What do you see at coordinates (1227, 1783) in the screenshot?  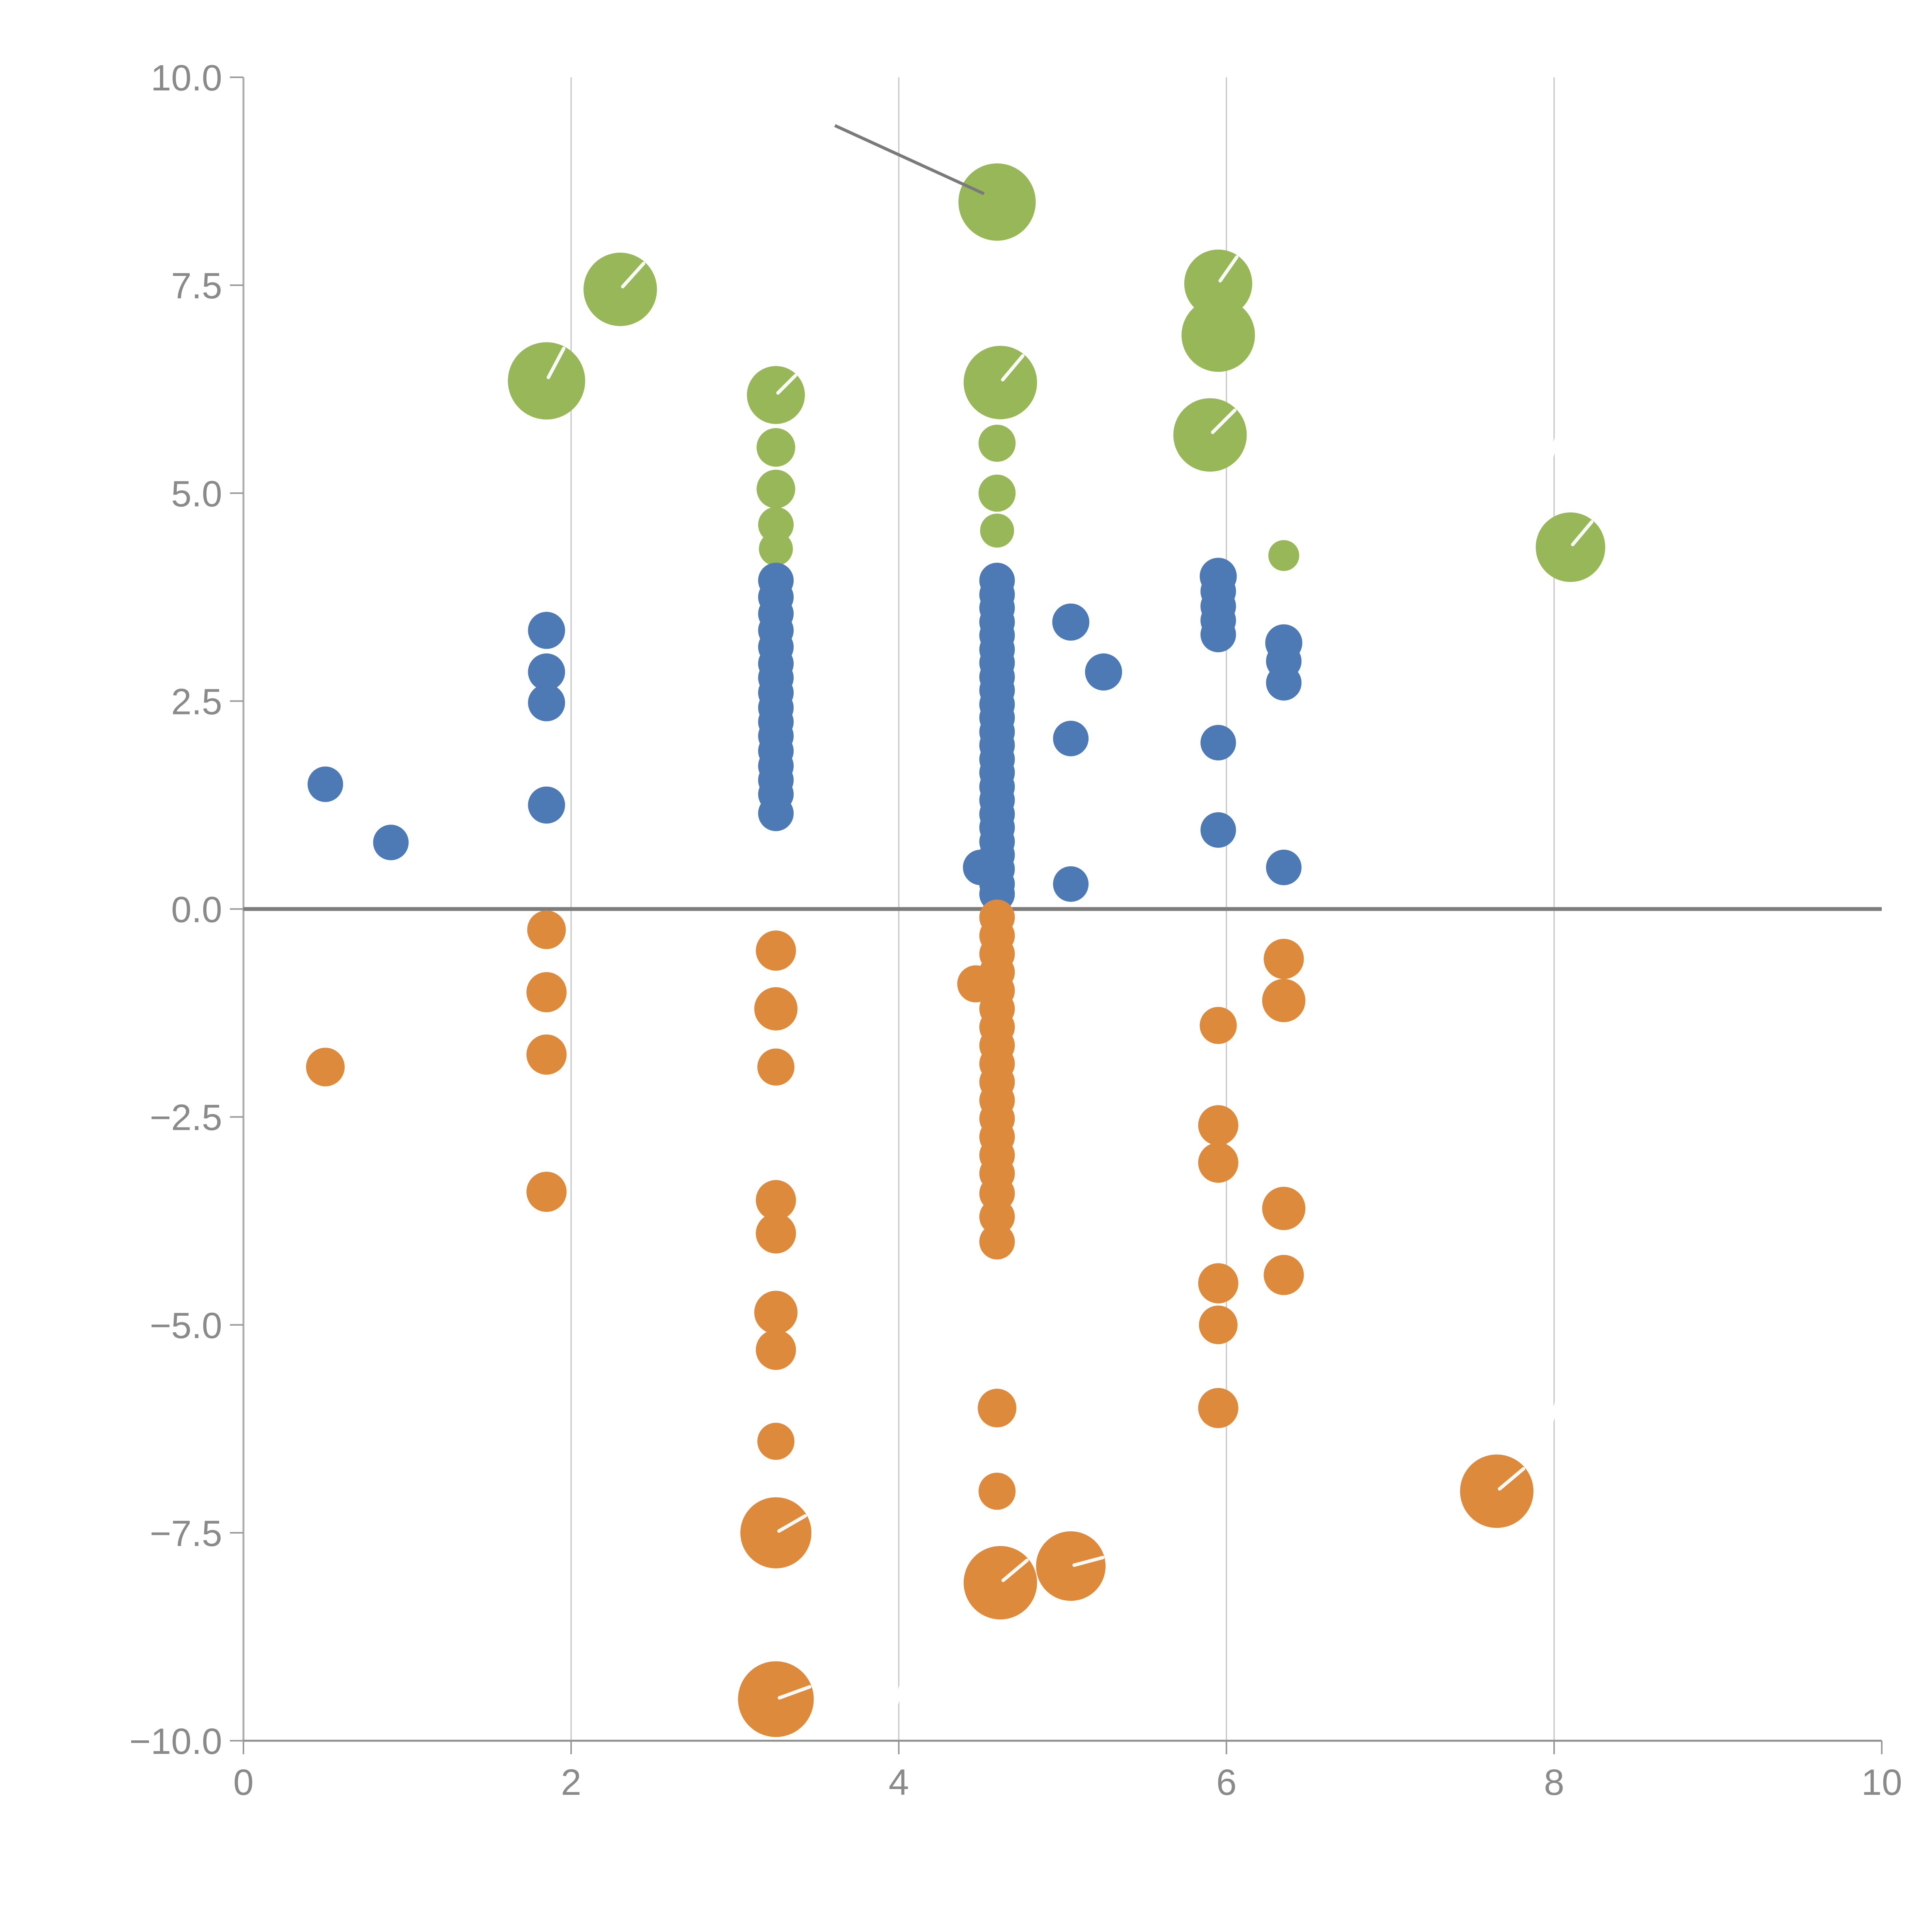 I see `x-tick-label-3: 6` at bounding box center [1227, 1783].